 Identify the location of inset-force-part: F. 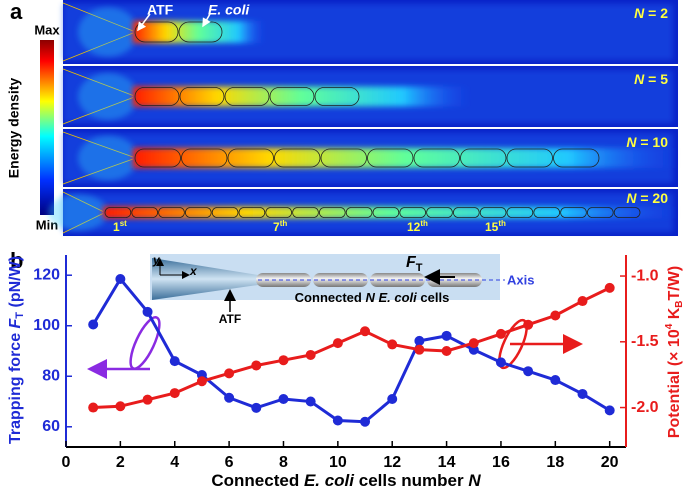
(411, 262).